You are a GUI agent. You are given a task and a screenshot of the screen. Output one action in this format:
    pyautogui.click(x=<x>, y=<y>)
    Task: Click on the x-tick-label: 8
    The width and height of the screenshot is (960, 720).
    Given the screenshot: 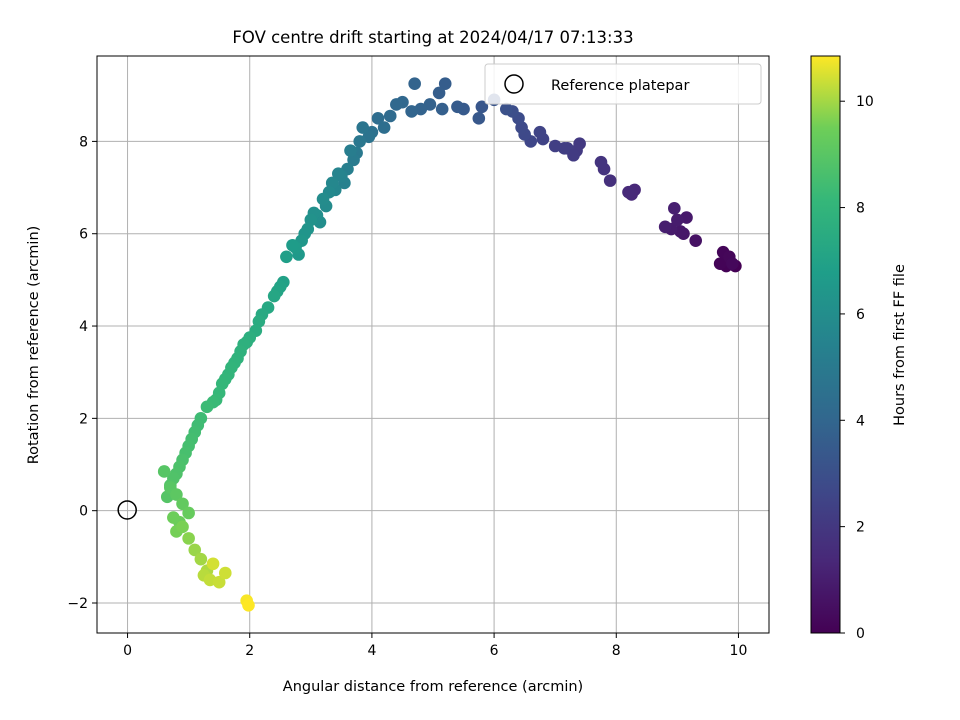 What is the action you would take?
    pyautogui.click(x=616, y=651)
    